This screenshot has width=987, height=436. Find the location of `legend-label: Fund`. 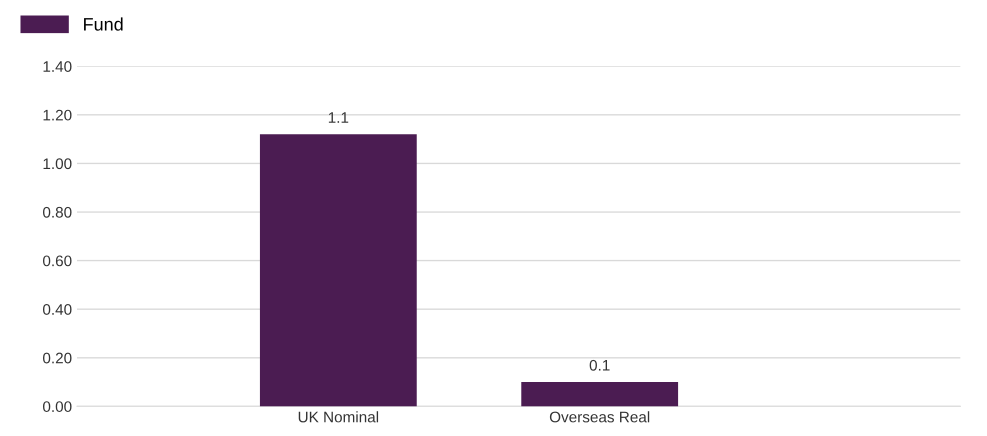

legend-label: Fund is located at coordinates (103, 24).